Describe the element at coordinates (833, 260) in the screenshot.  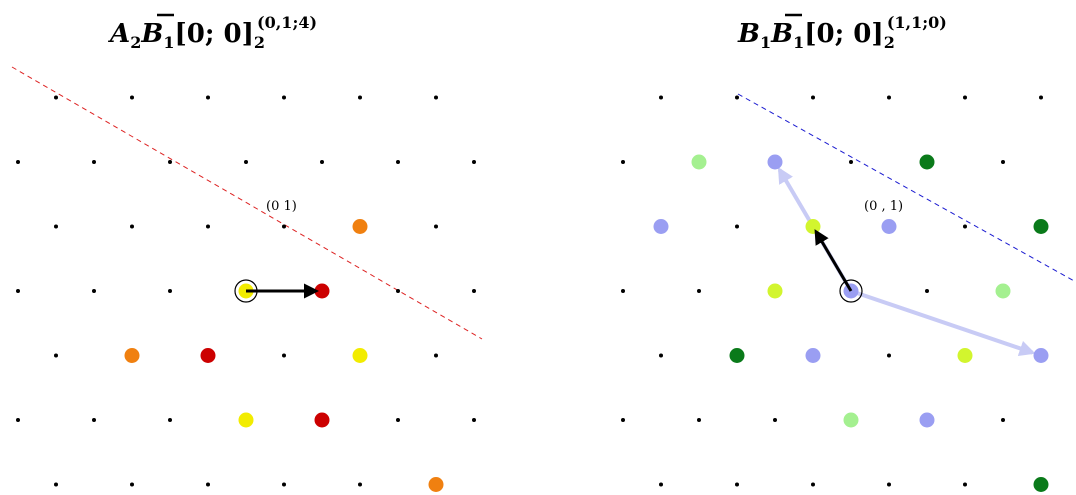
I see `vector-arrow` at that location.